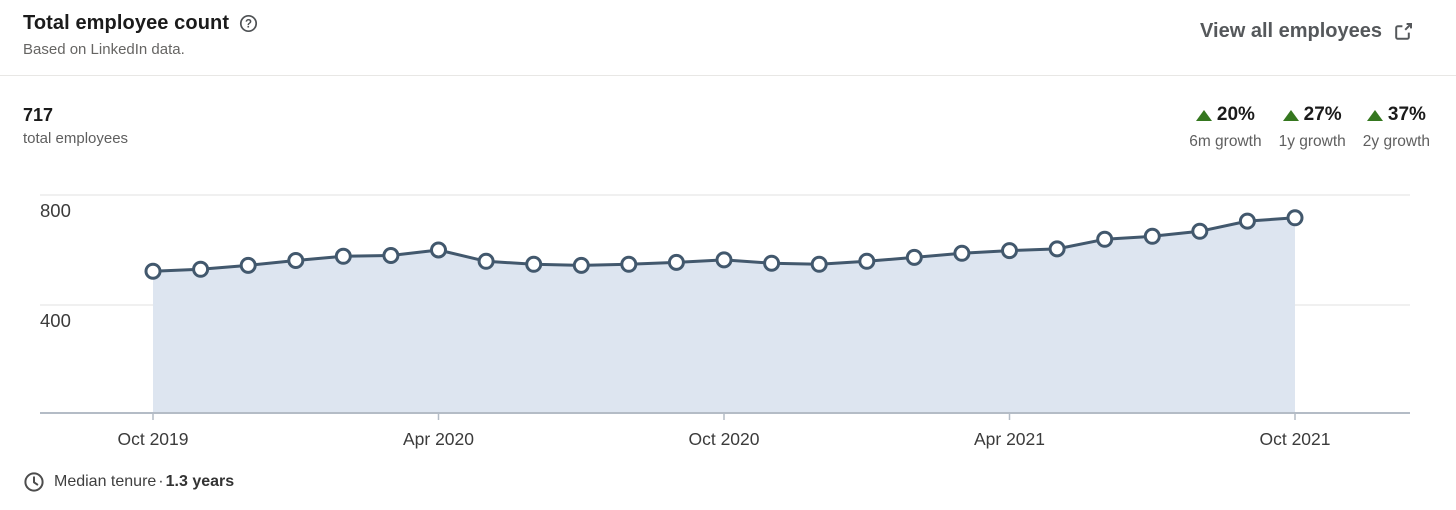  Describe the element at coordinates (723, 439) in the screenshot. I see `x-axis-label: Oct 2020` at that location.